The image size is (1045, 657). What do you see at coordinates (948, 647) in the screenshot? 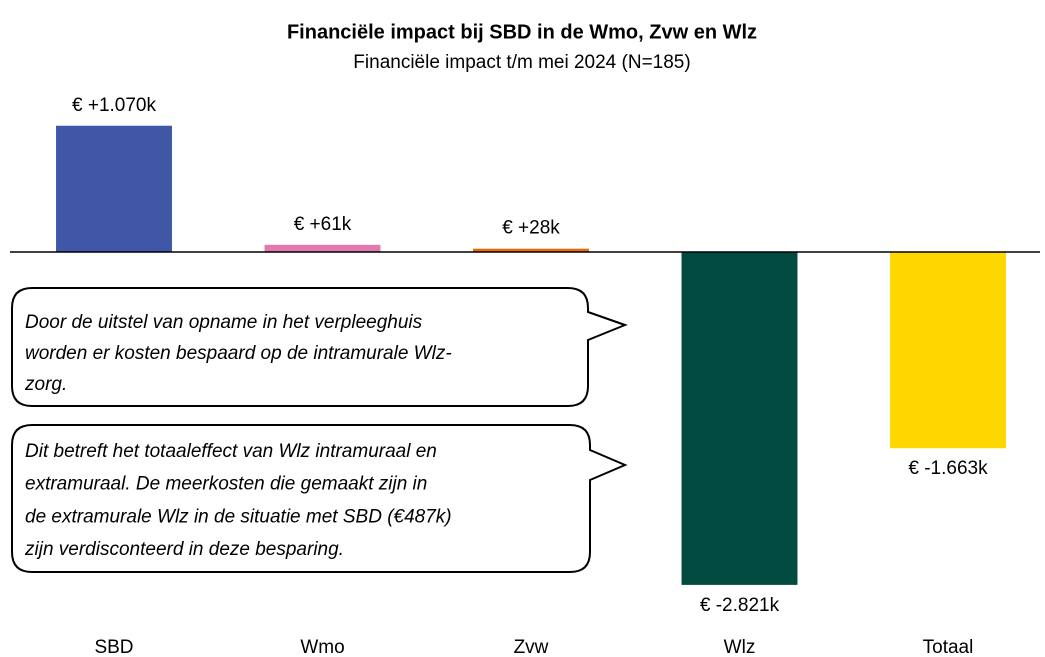
I see `x-tick-label: Totaal` at bounding box center [948, 647].